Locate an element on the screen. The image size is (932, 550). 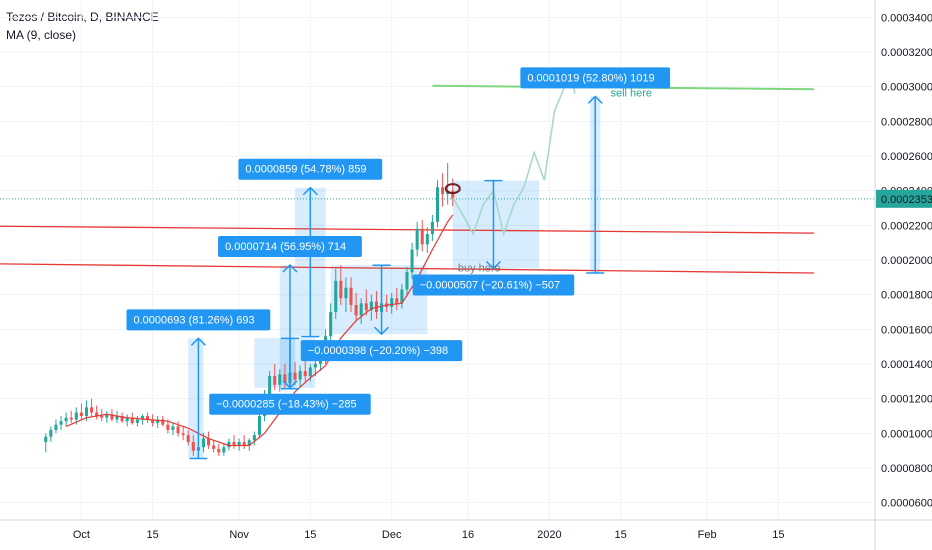
y-tick-label: 0.0001600 is located at coordinates (906, 330).